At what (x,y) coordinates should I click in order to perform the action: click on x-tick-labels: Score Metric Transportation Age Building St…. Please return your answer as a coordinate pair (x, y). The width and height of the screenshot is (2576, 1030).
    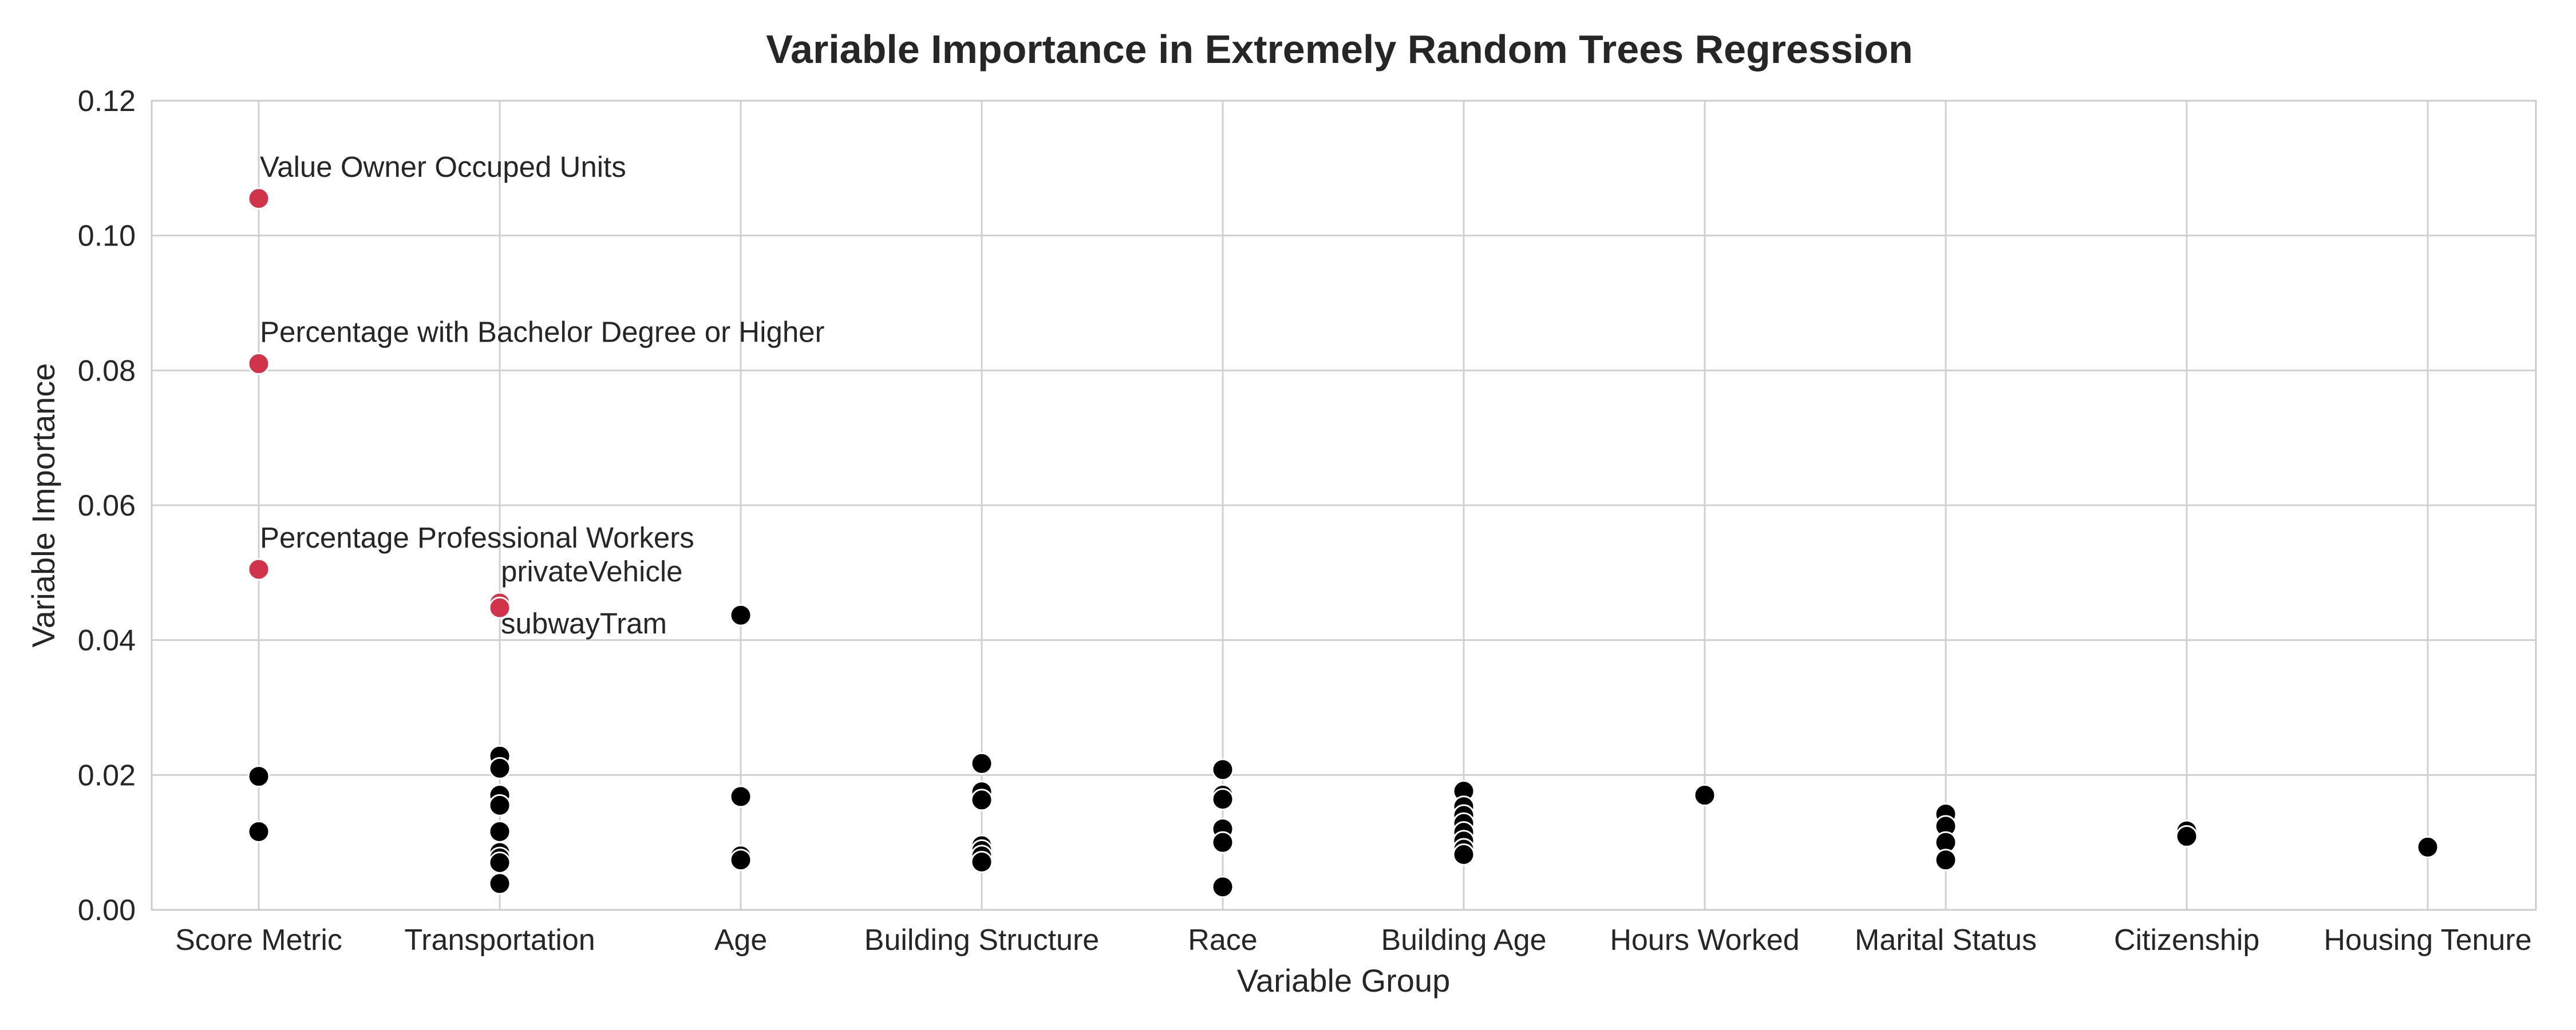
    Looking at the image, I should click on (1353, 940).